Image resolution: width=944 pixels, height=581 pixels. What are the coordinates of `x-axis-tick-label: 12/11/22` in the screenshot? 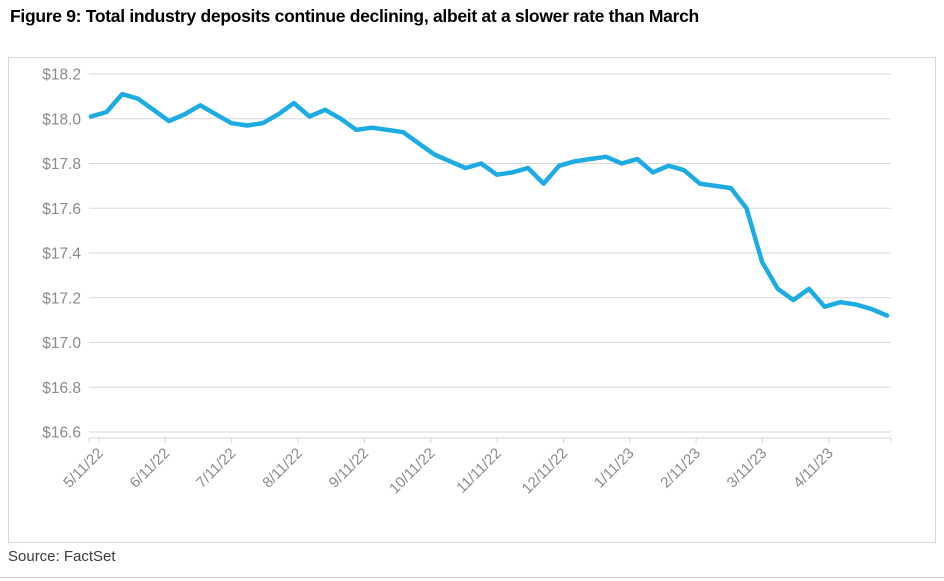 It's located at (545, 471).